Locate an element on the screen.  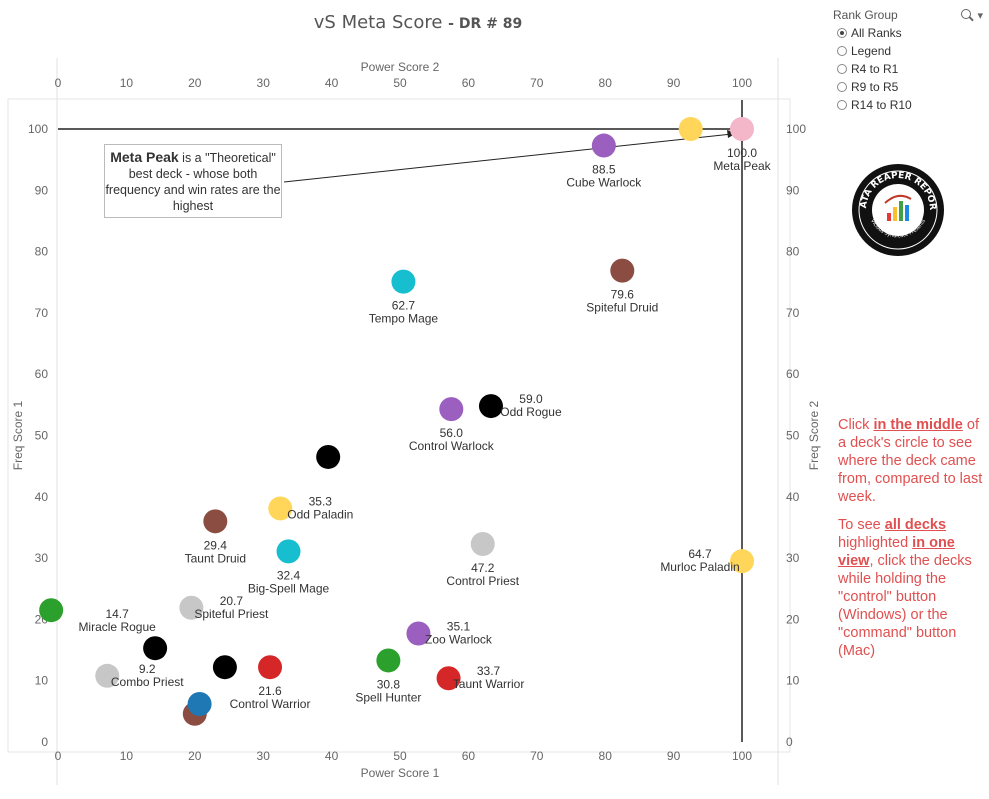
deck-point-value: 79.6 is located at coordinates (623, 295).